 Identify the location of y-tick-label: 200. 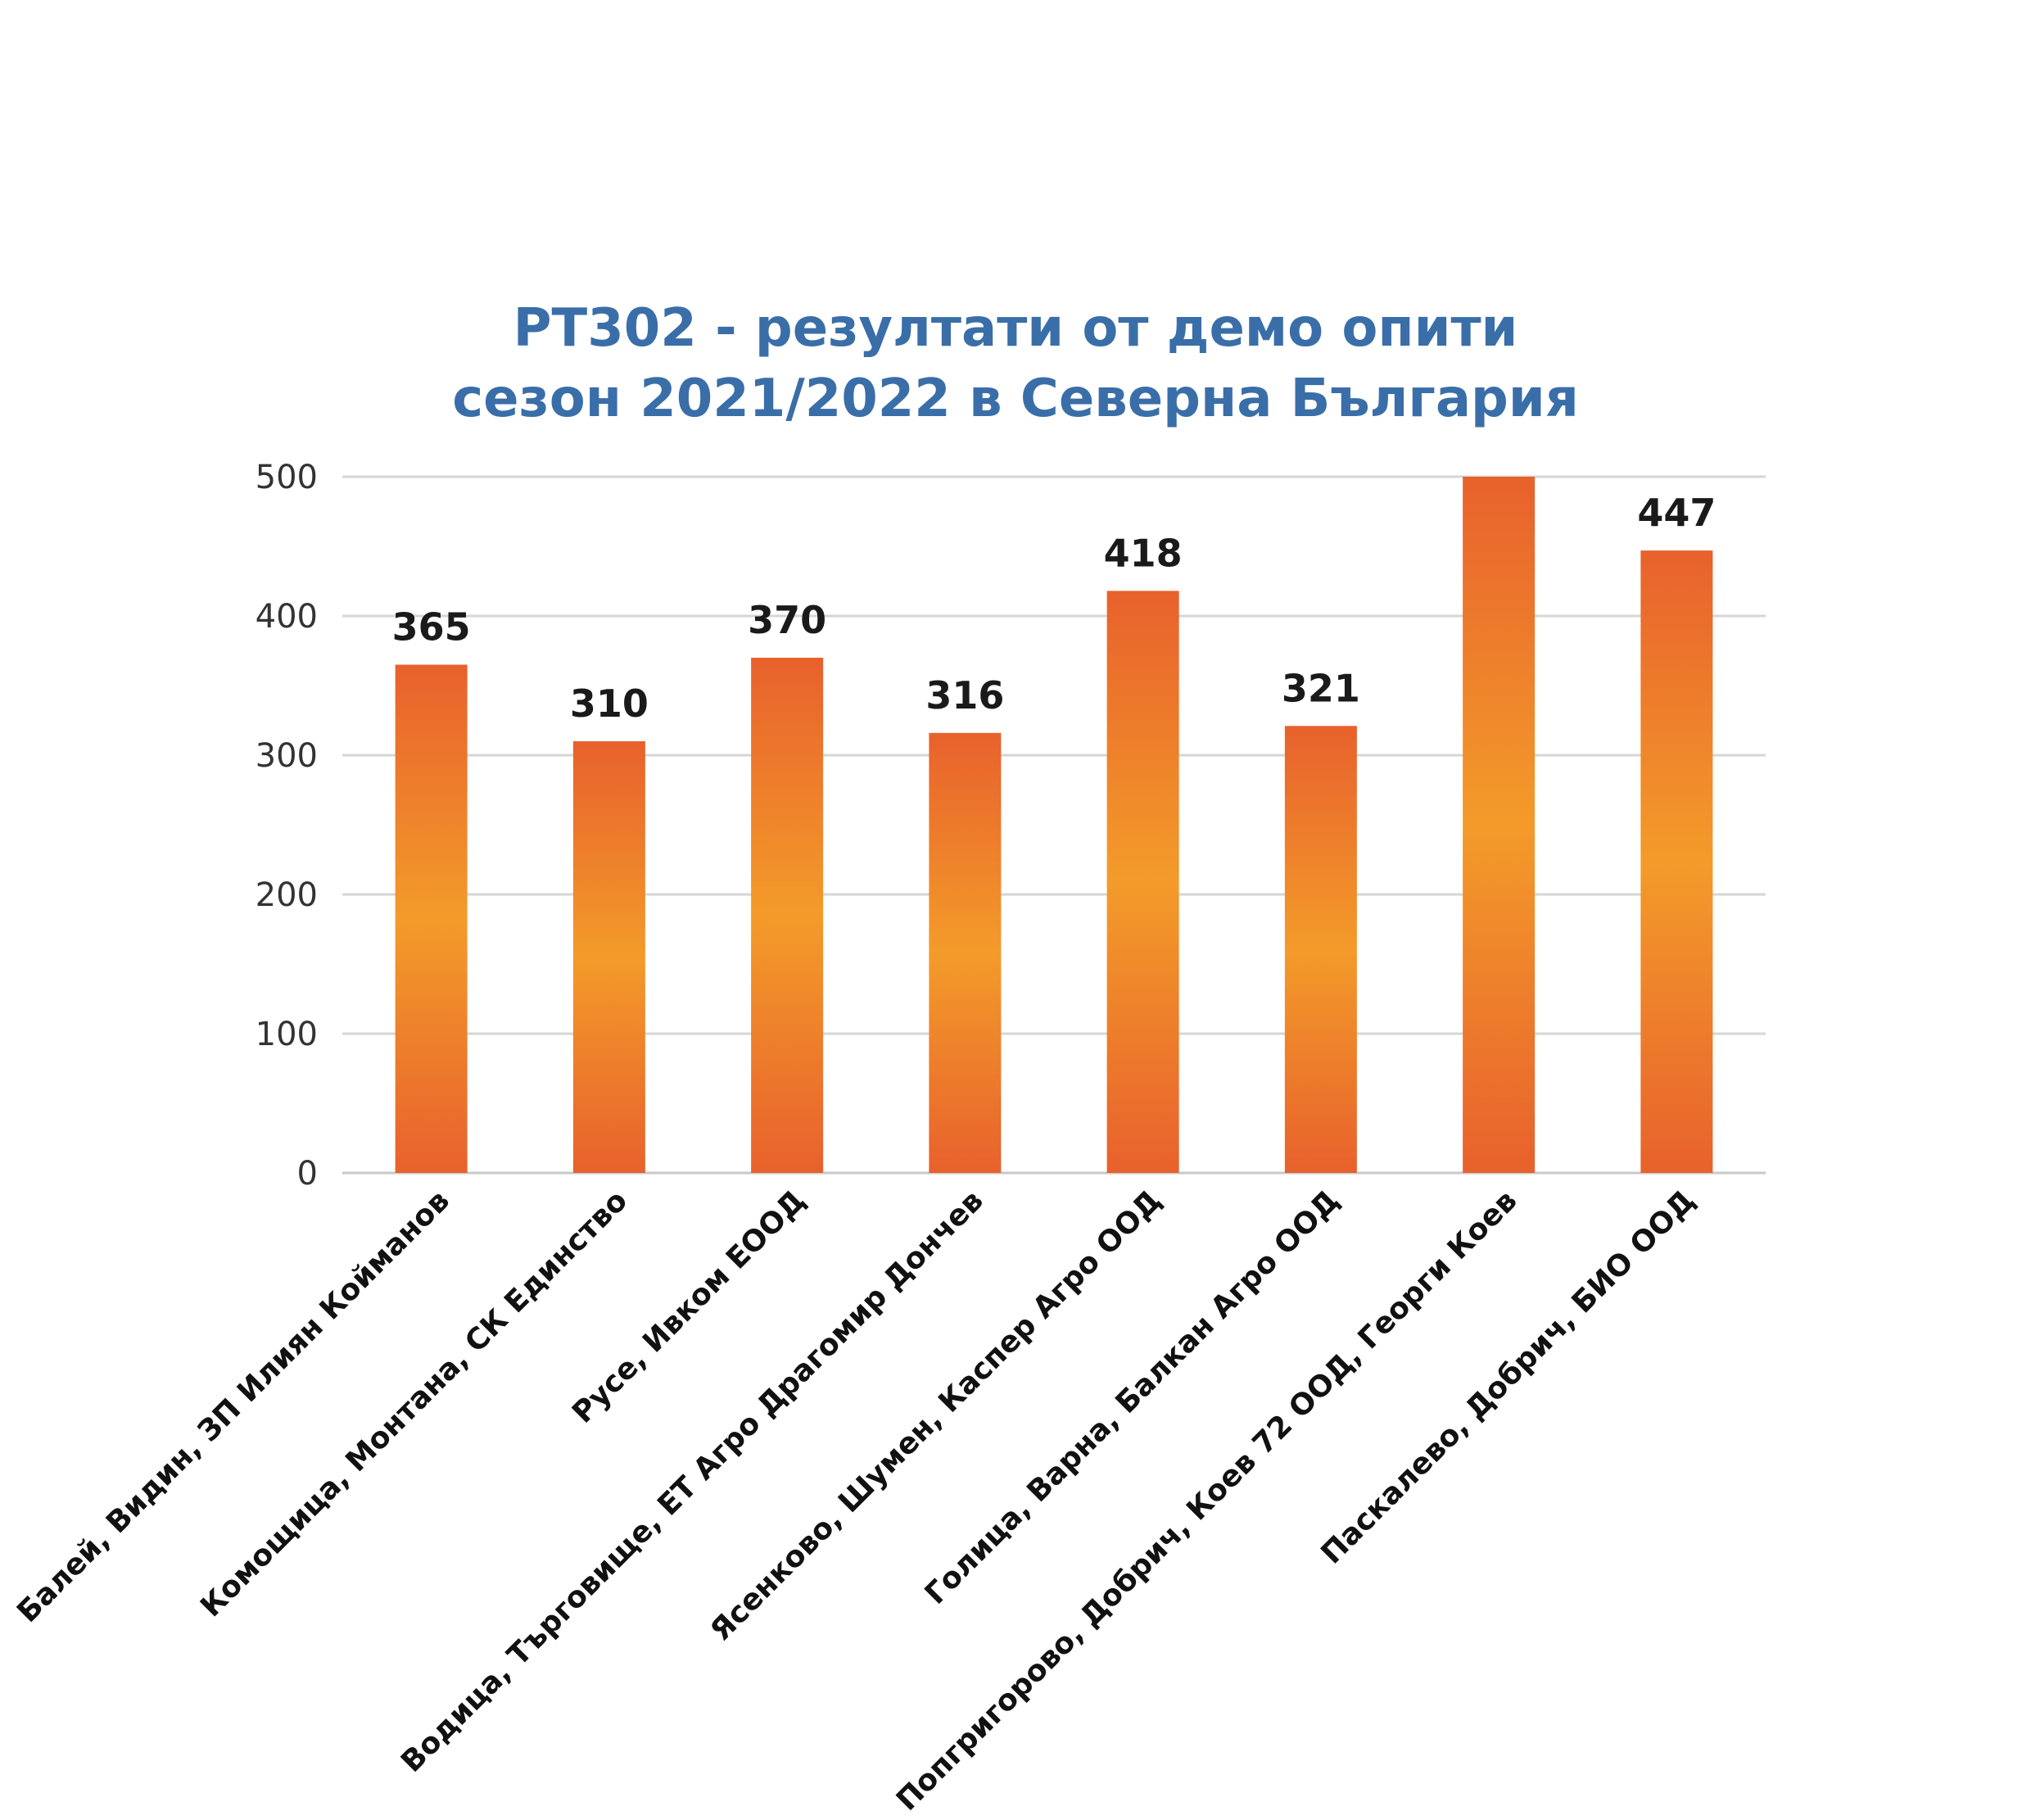
(287, 895).